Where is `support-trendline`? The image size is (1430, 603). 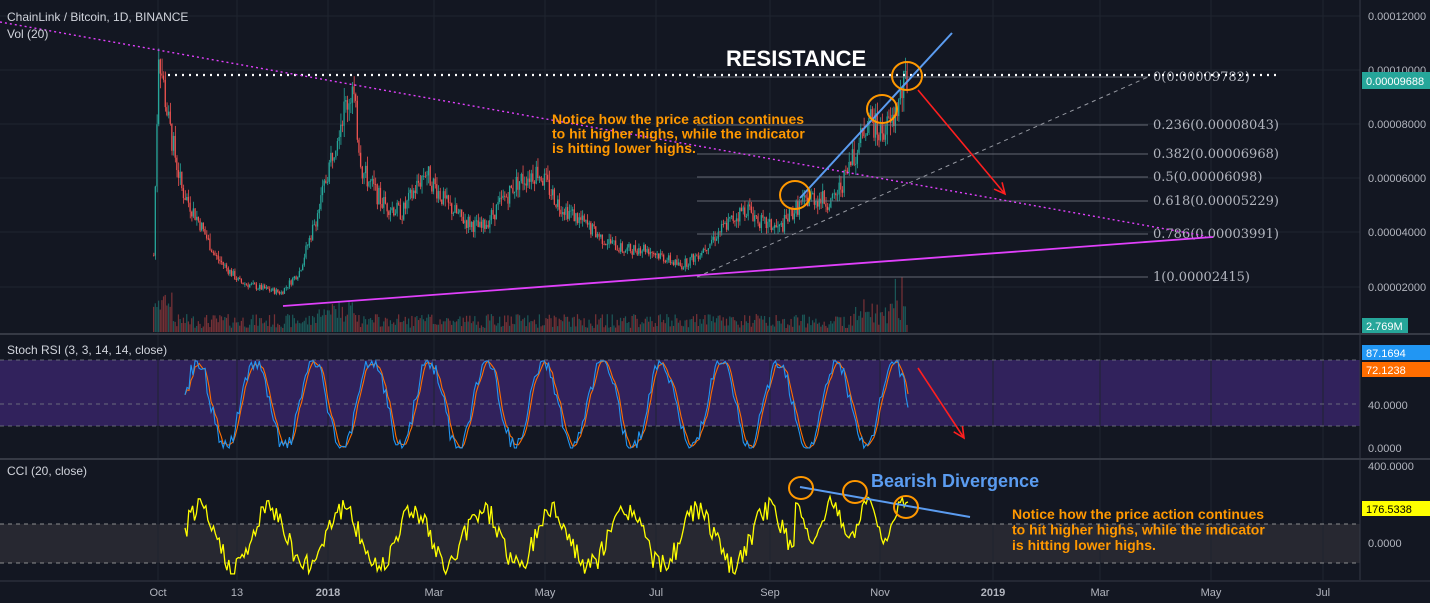 support-trendline is located at coordinates (748, 271).